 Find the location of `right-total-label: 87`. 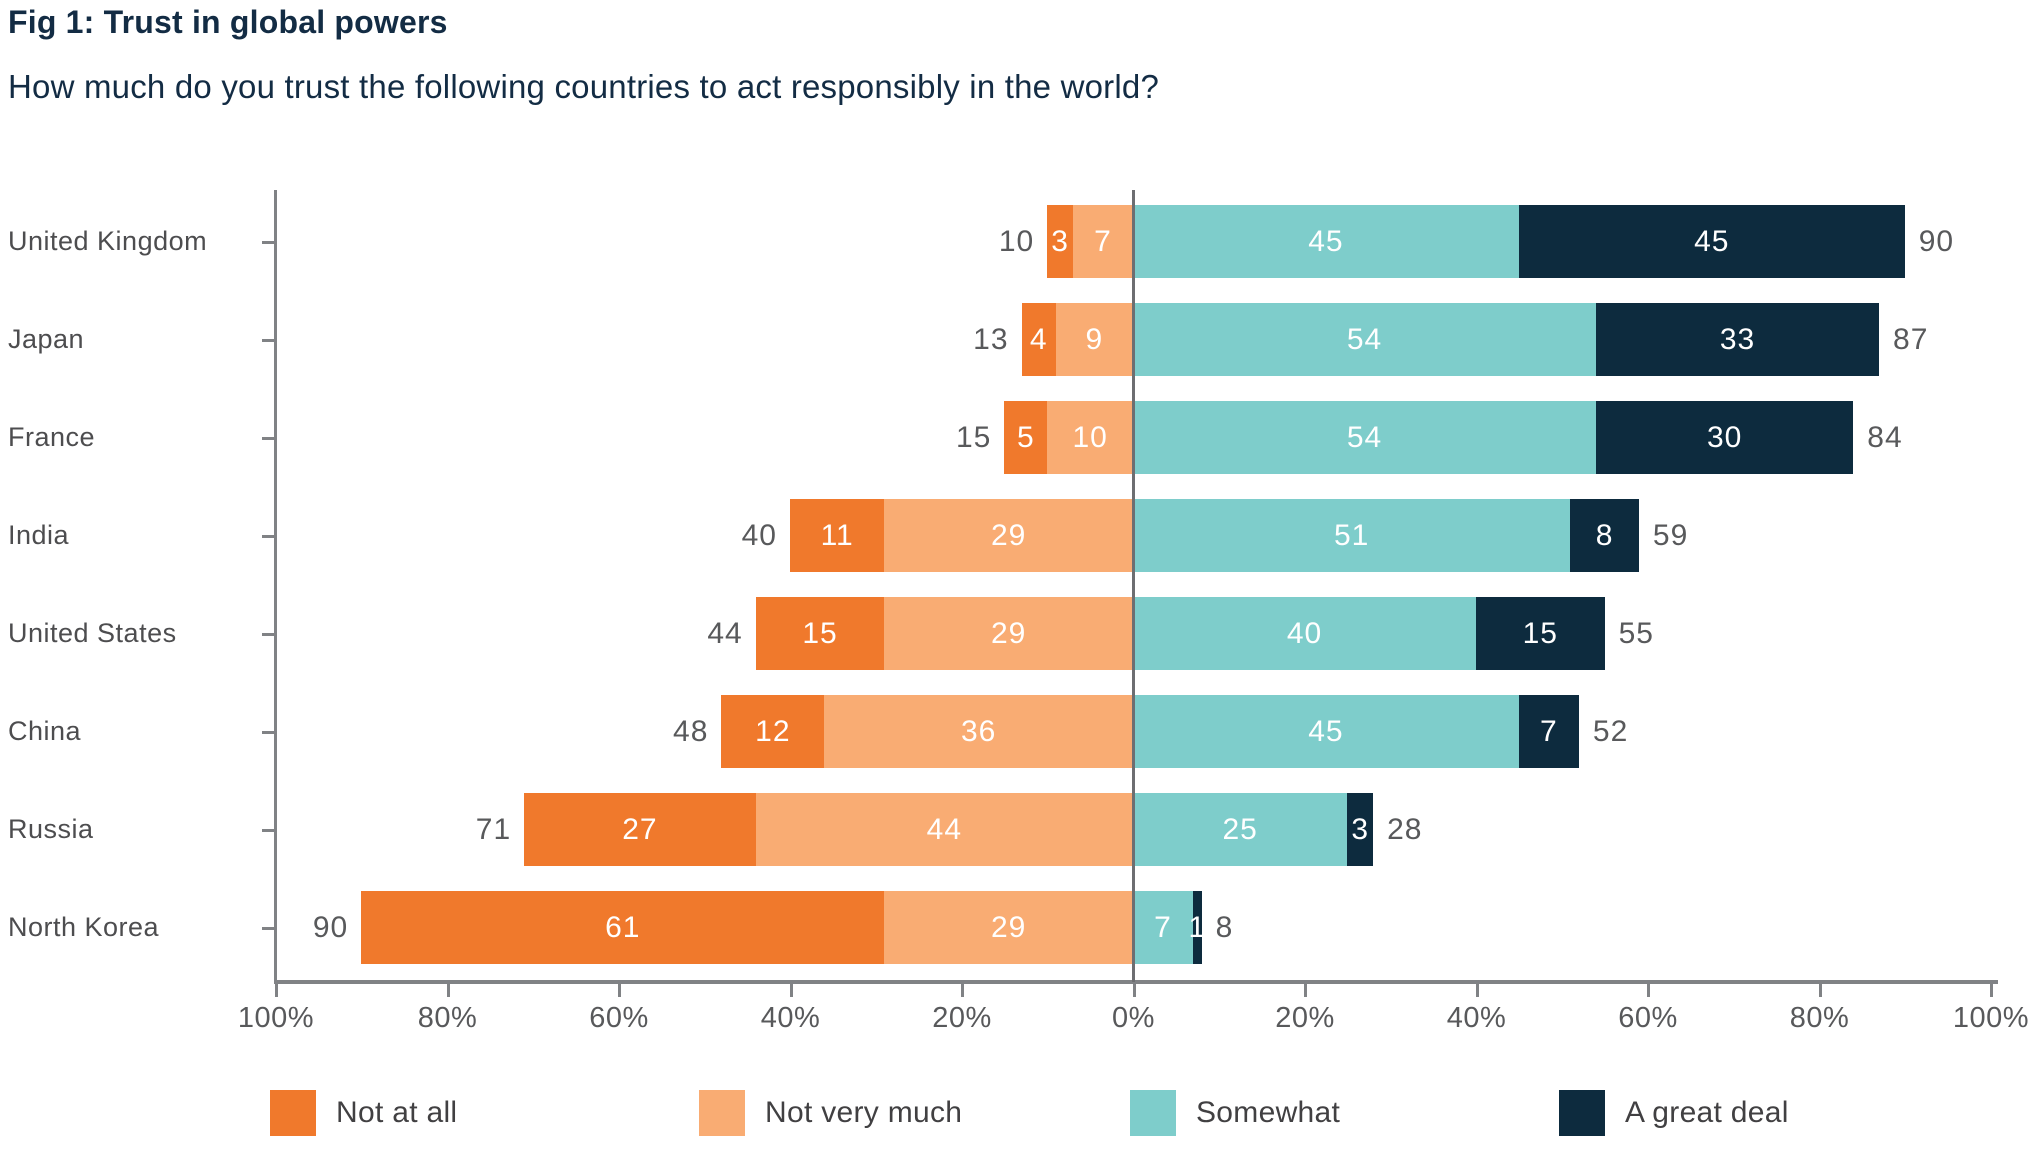

right-total-label: 87 is located at coordinates (1911, 339).